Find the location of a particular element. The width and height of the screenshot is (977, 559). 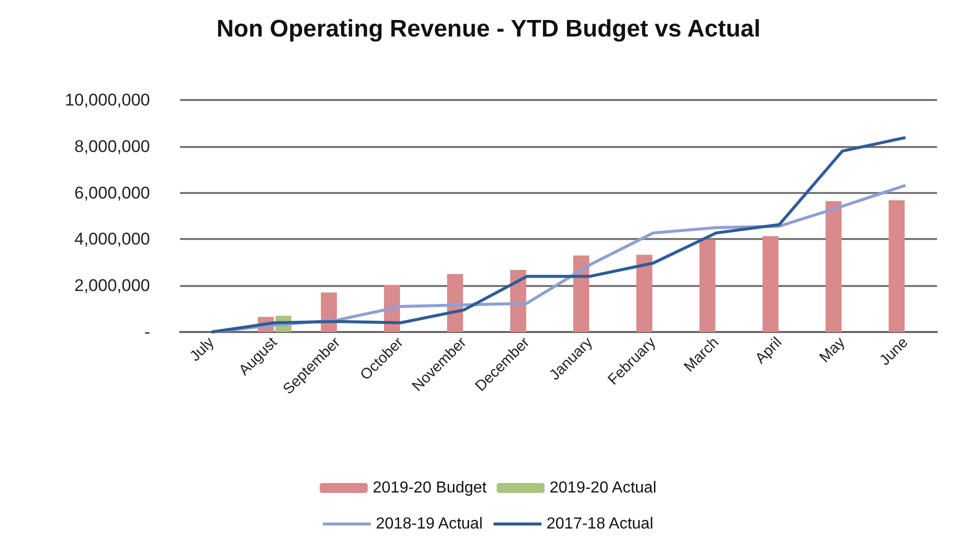

x-tick-label: July is located at coordinates (202, 349).